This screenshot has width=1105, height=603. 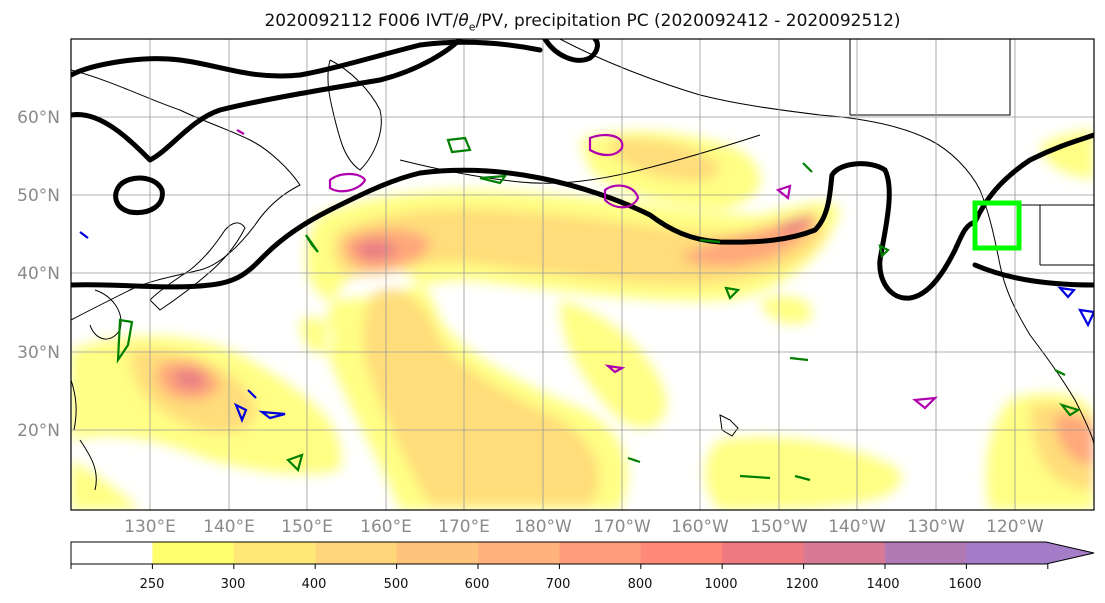 What do you see at coordinates (729, 425) in the screenshot?
I see `coast-hawaii` at bounding box center [729, 425].